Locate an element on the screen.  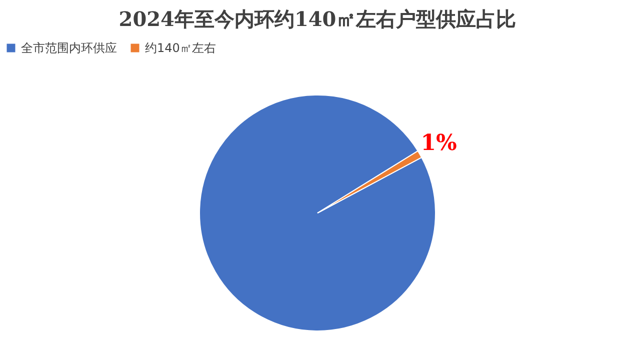
pie-slice is located at coordinates (369, 182).